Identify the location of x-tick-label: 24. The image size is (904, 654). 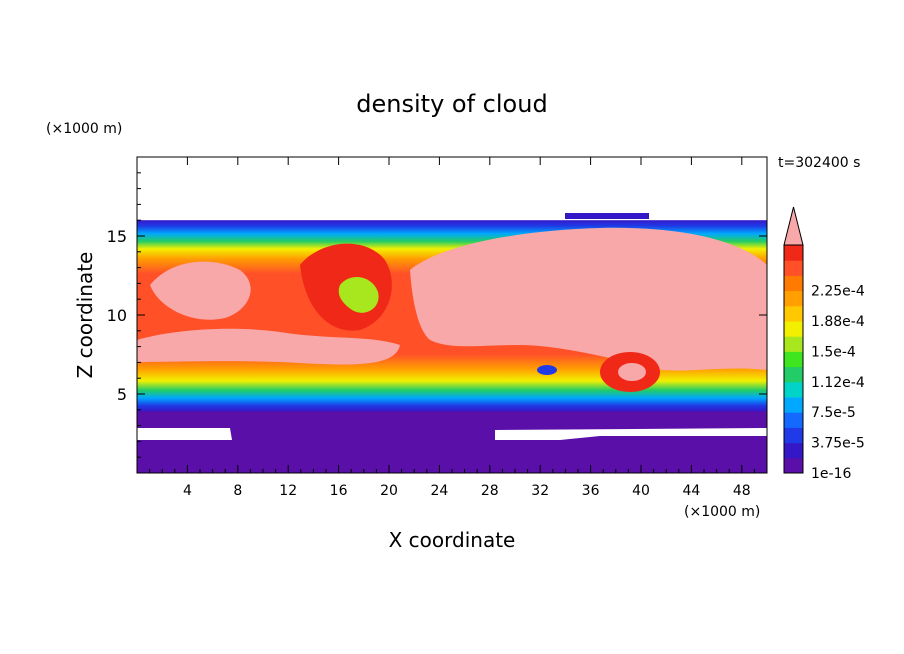
(439, 491).